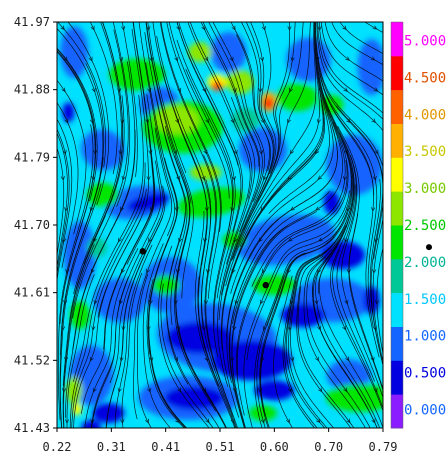 The image size is (448, 463). Describe the element at coordinates (57, 447) in the screenshot. I see `x-tick-label: 0.22` at that location.